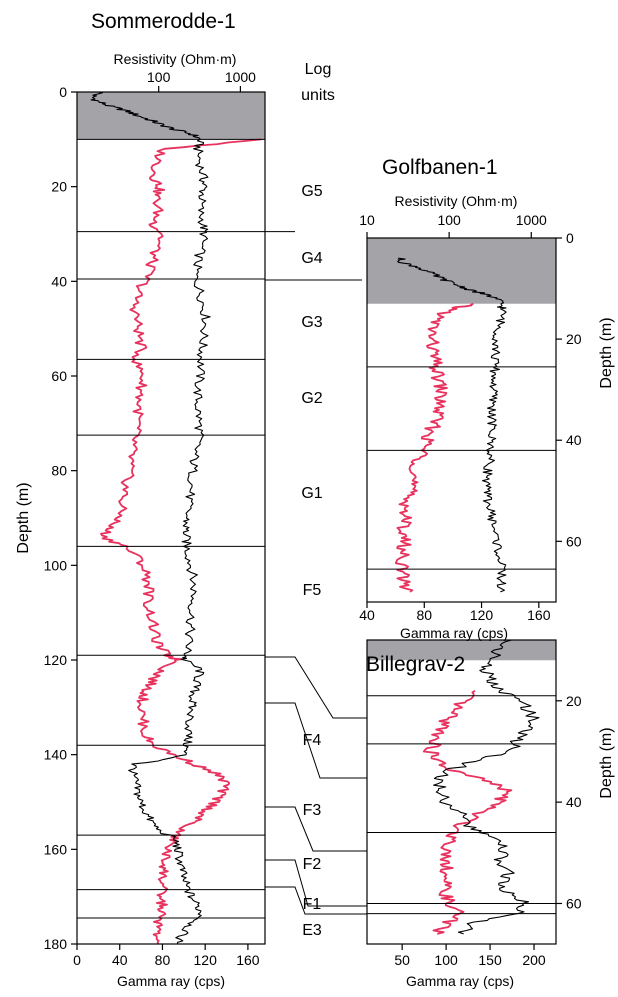 Image resolution: width=618 pixels, height=997 pixels. What do you see at coordinates (248, 960) in the screenshot?
I see `sommerodde-x-tick-label: 160` at bounding box center [248, 960].